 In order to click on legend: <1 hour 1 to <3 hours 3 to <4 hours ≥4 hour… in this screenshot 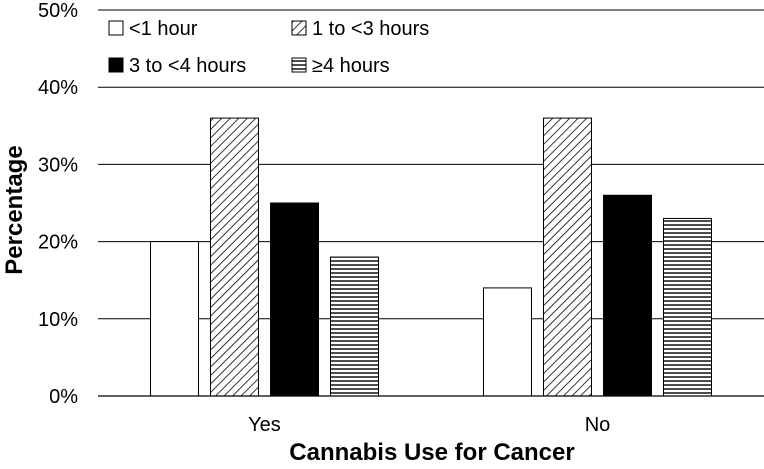, I will do `click(268, 47)`.